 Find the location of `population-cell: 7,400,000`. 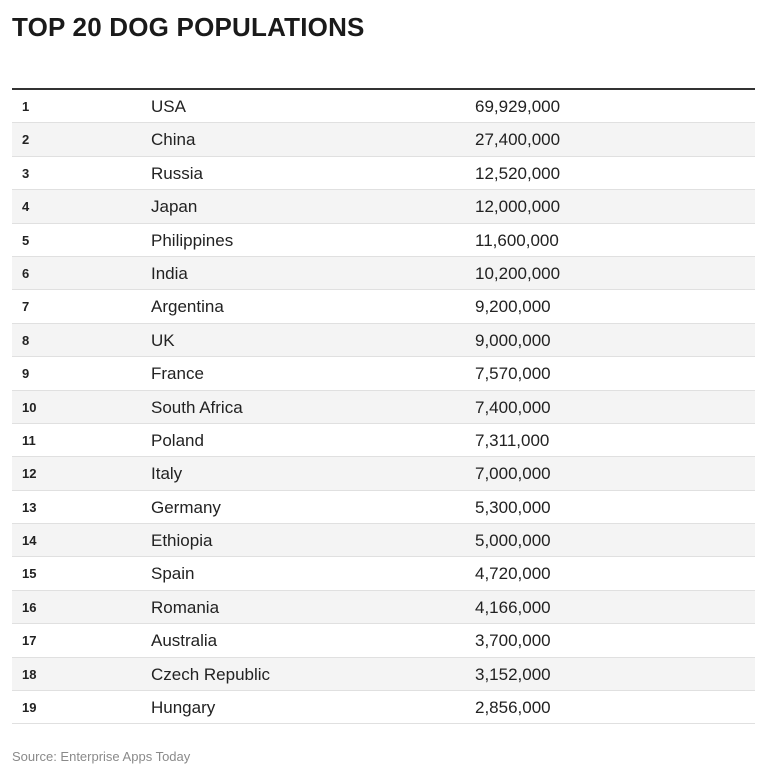

population-cell: 7,400,000 is located at coordinates (513, 407).